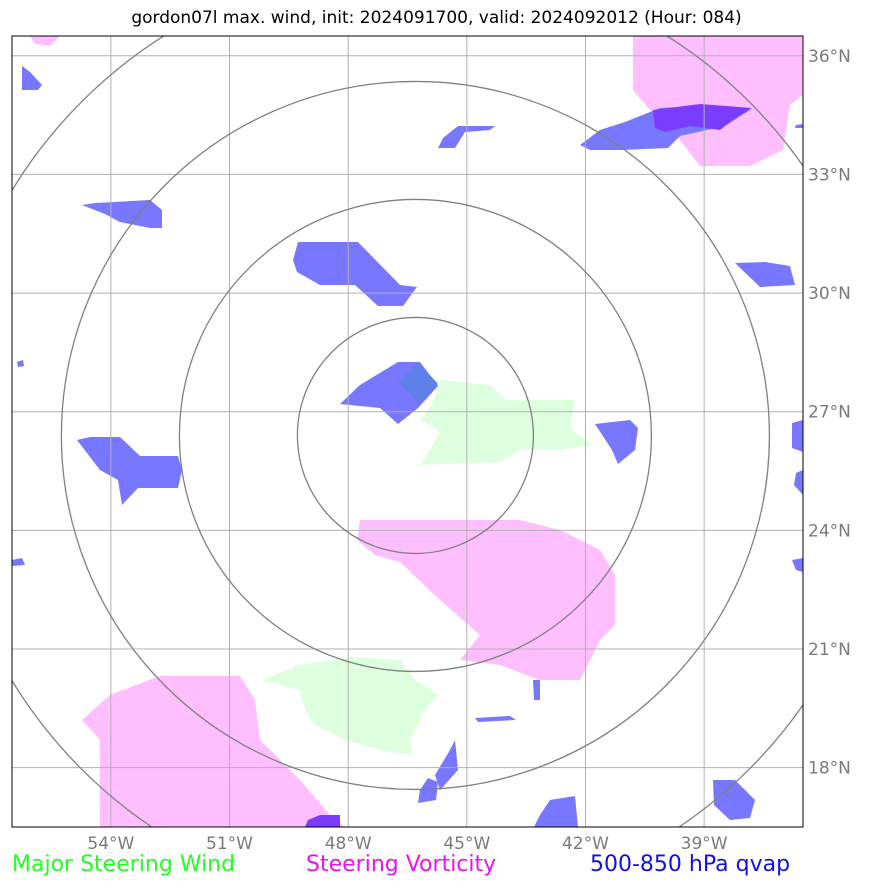 This screenshot has height=891, width=873. What do you see at coordinates (401, 864) in the screenshot?
I see `legend-steering-vorticity: Steering Vorticity` at bounding box center [401, 864].